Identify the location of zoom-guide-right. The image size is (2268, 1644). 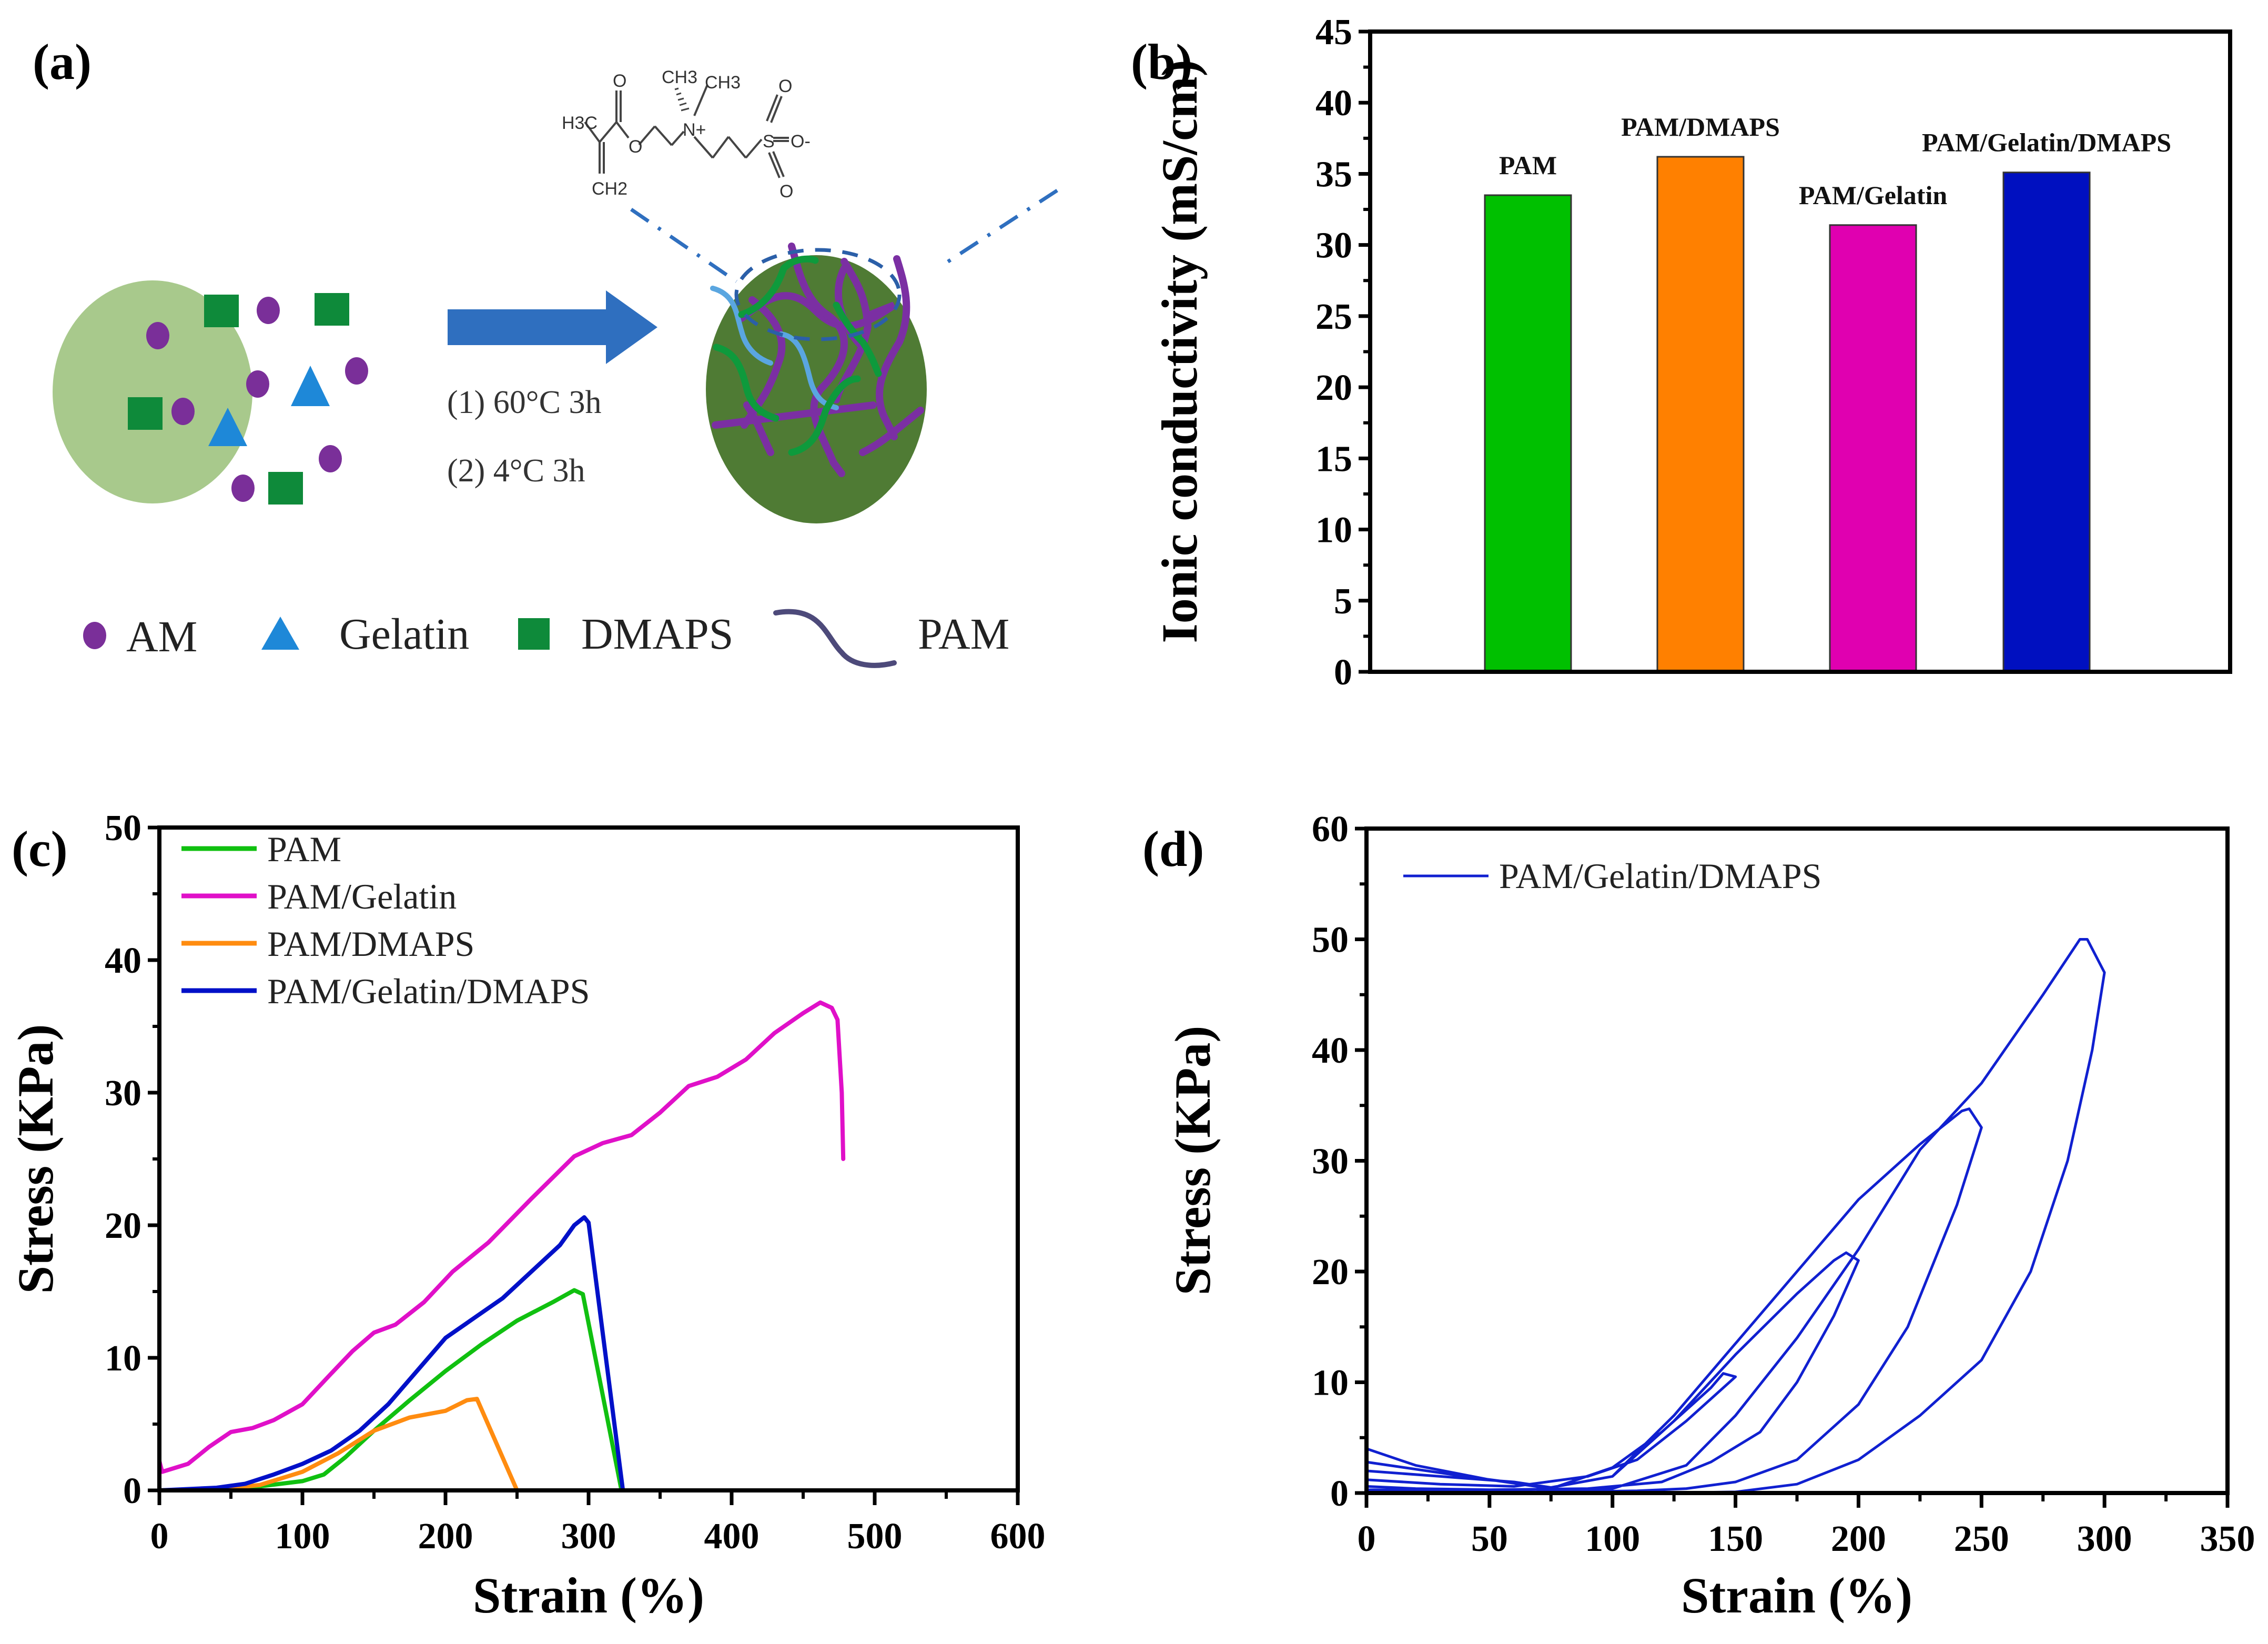
(1000, 227).